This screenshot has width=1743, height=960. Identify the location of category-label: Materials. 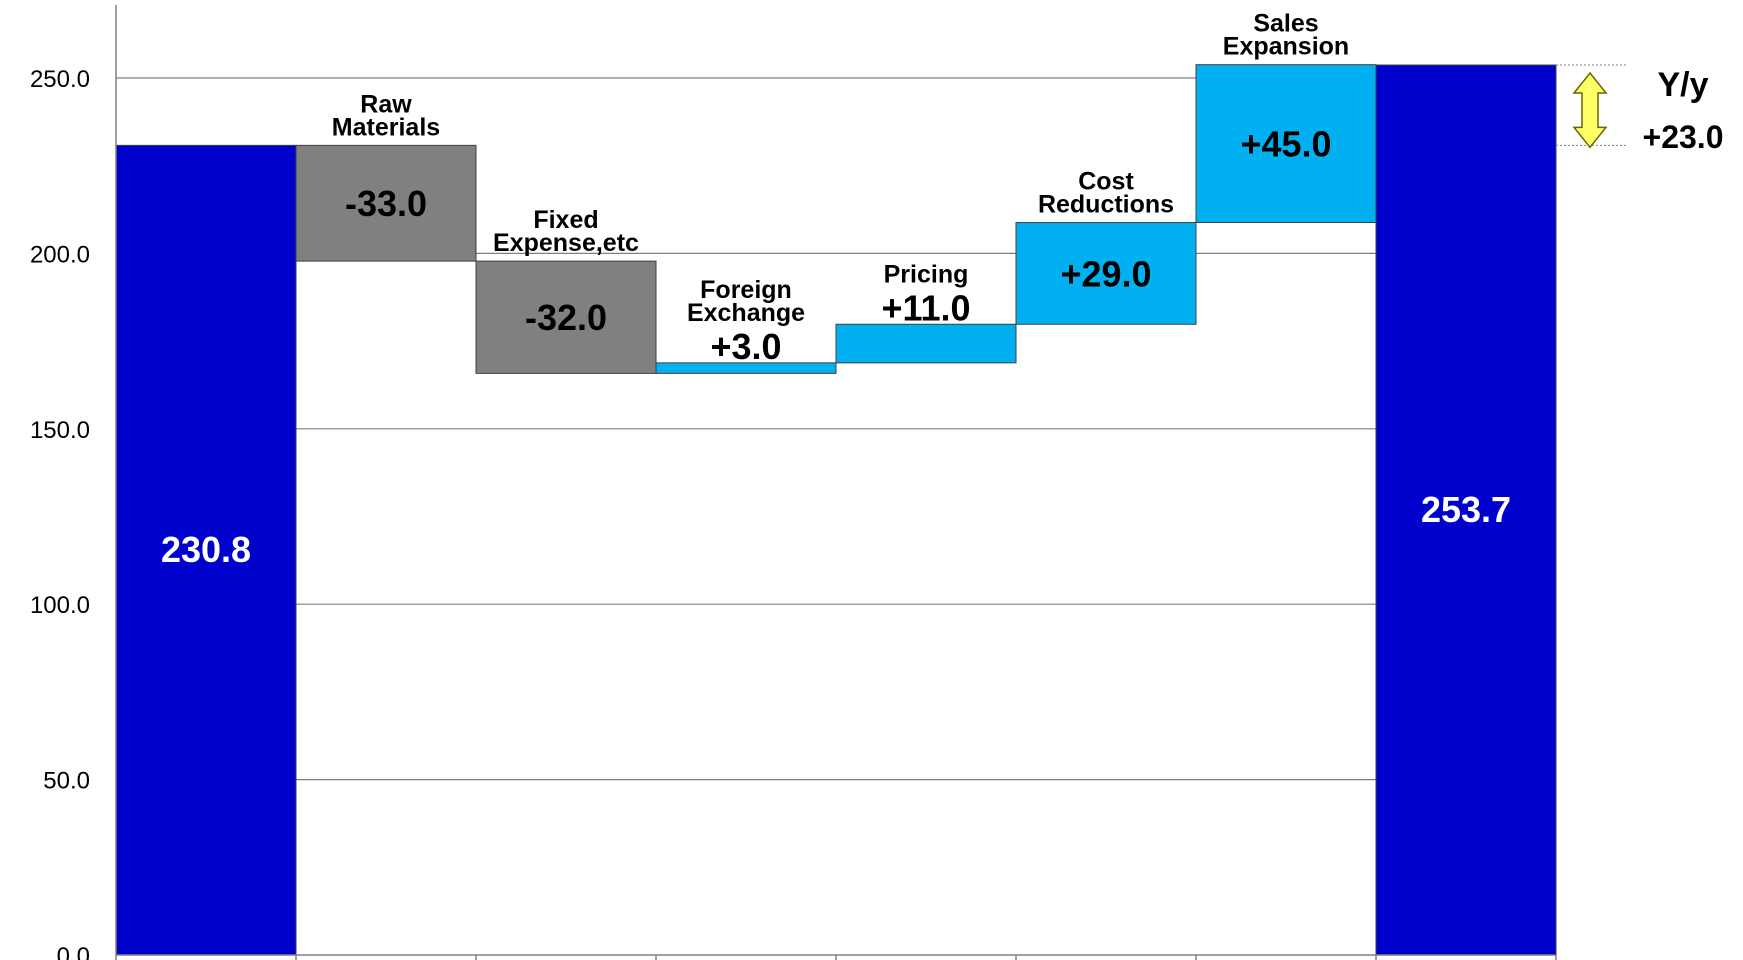
(386, 127).